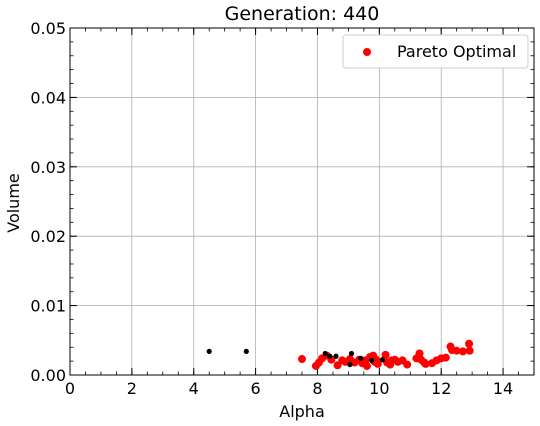 This screenshot has width=540, height=426. What do you see at coordinates (379, 388) in the screenshot?
I see `x-tick-label: 10` at bounding box center [379, 388].